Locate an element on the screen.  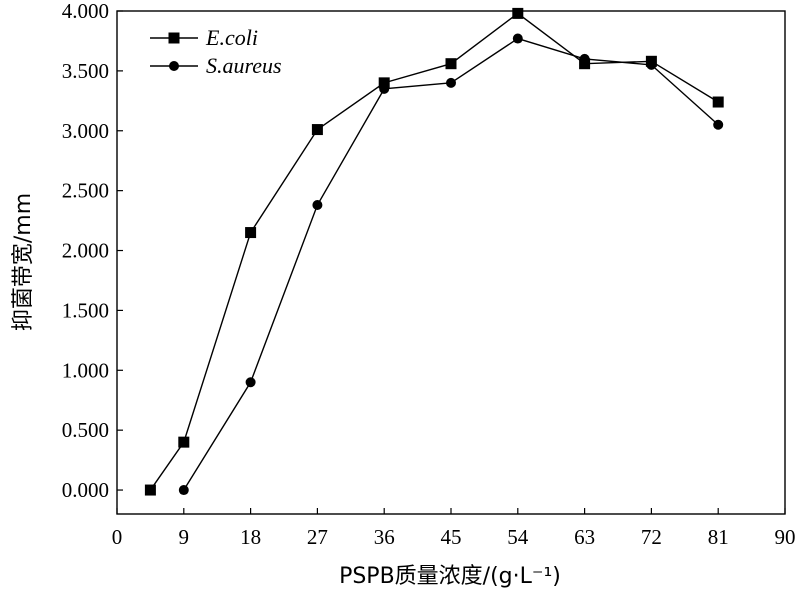
y-tick-label: 0.000 is located at coordinates (85, 490).